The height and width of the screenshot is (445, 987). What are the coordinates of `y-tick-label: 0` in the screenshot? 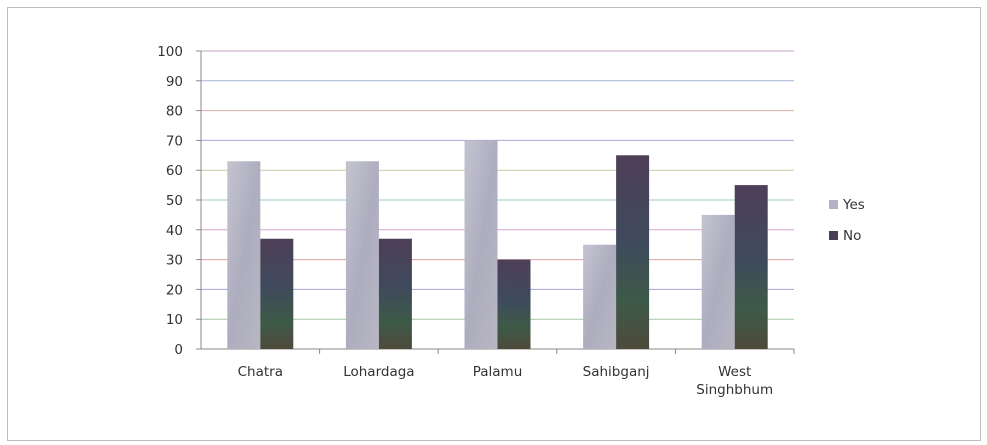 It's located at (178, 350).